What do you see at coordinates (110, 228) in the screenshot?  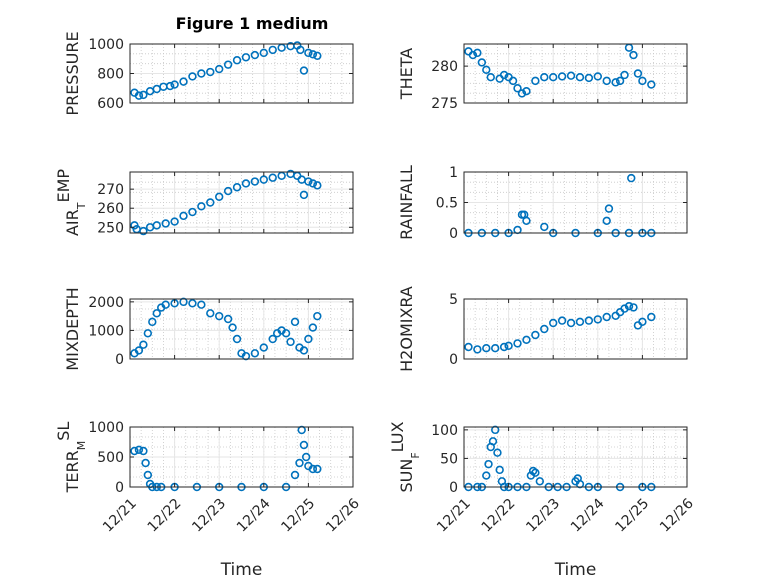 I see `y-tick-label: 250` at bounding box center [110, 228].